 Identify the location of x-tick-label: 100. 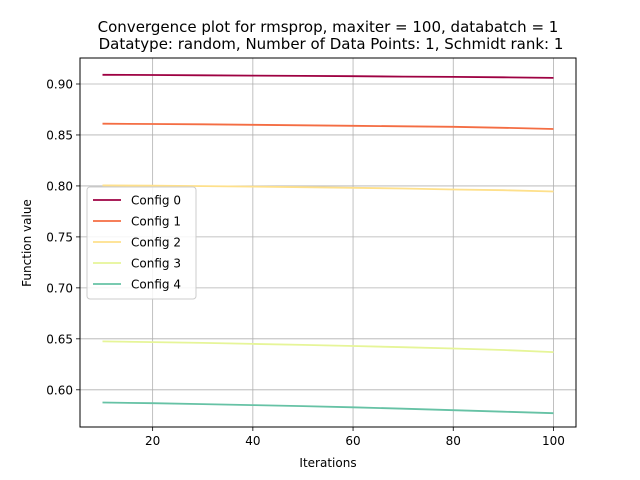
(553, 441).